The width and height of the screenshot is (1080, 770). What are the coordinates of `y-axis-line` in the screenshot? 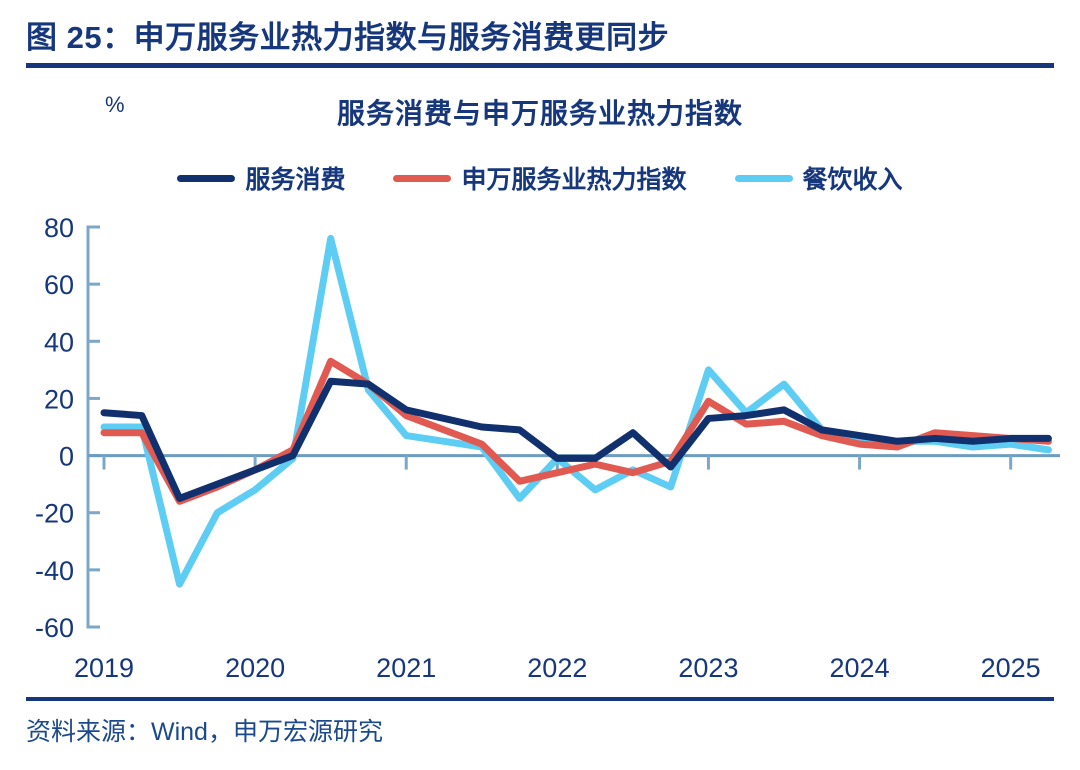 It's located at (93, 427).